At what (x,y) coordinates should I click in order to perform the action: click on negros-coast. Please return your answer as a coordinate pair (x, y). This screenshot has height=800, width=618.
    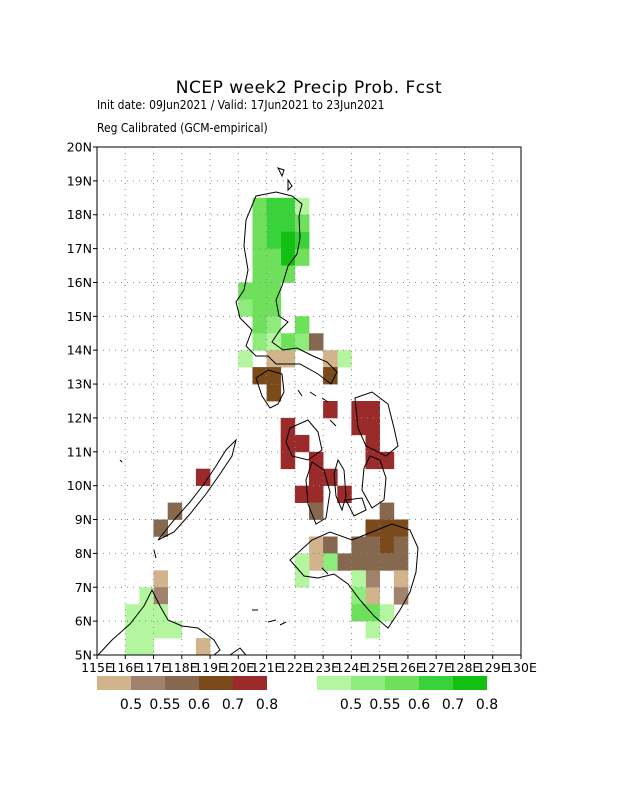
    Looking at the image, I should click on (318, 493).